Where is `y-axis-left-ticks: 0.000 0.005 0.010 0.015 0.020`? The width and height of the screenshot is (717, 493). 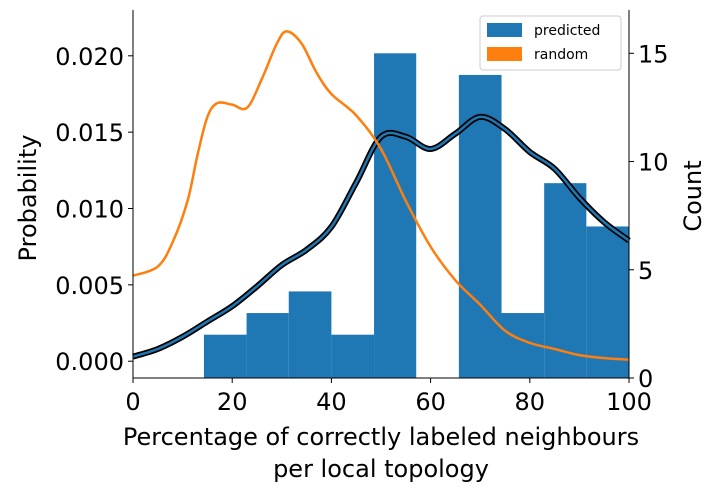
y-axis-left-ticks: 0.000 0.005 0.010 0.015 0.020 is located at coordinates (94, 209).